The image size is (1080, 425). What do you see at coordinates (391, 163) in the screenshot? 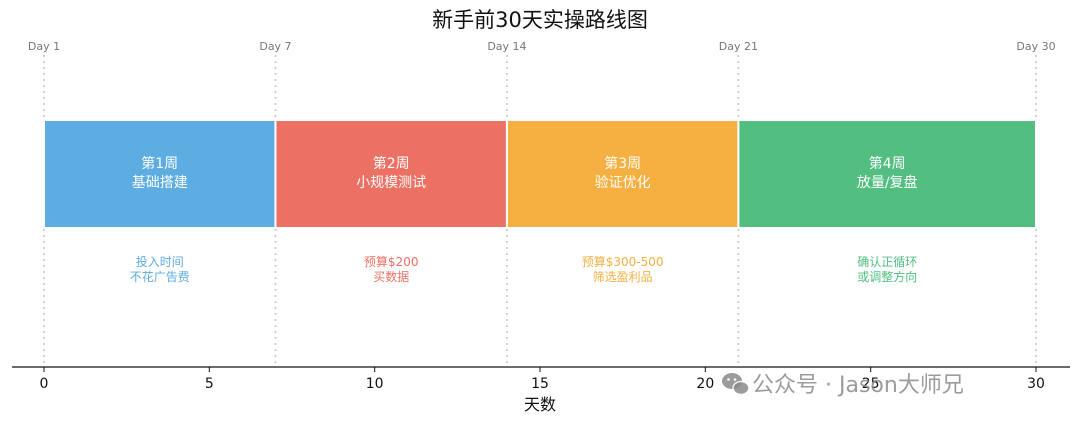
I see `phase-label: 第2周` at bounding box center [391, 163].